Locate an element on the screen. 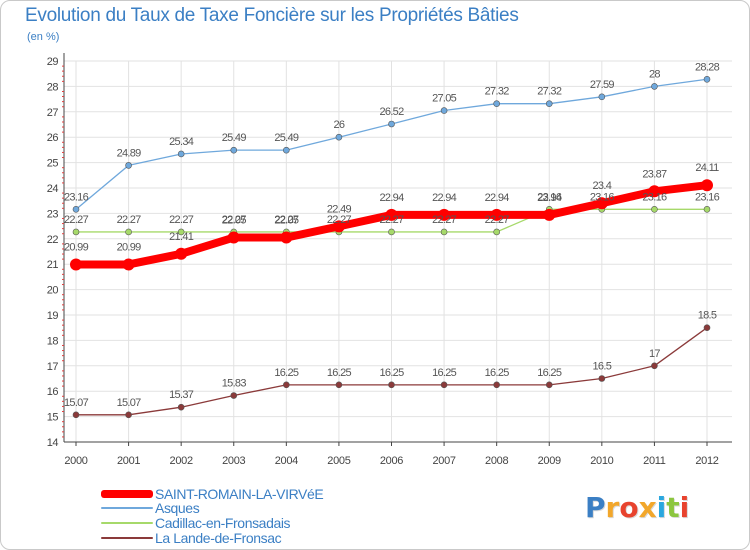  data-label-1: 27.32 is located at coordinates (497, 92).